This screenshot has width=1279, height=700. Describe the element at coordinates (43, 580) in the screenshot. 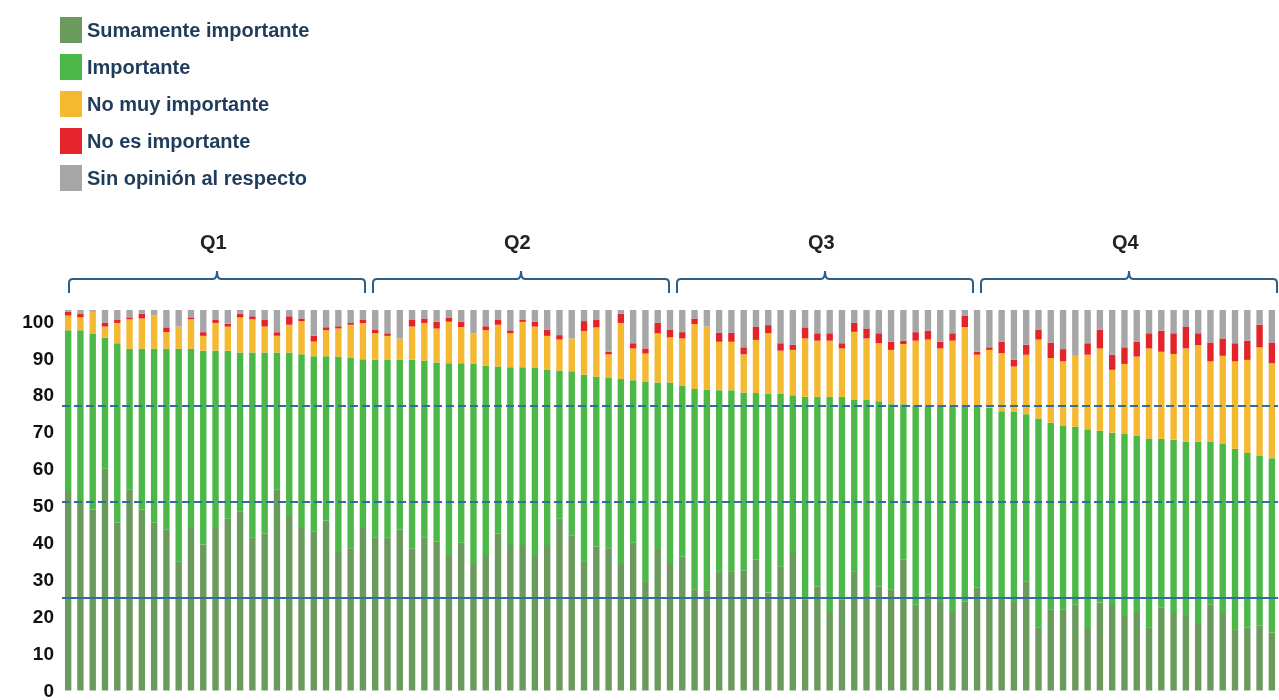

I see `y-tick-label: 30` at that location.